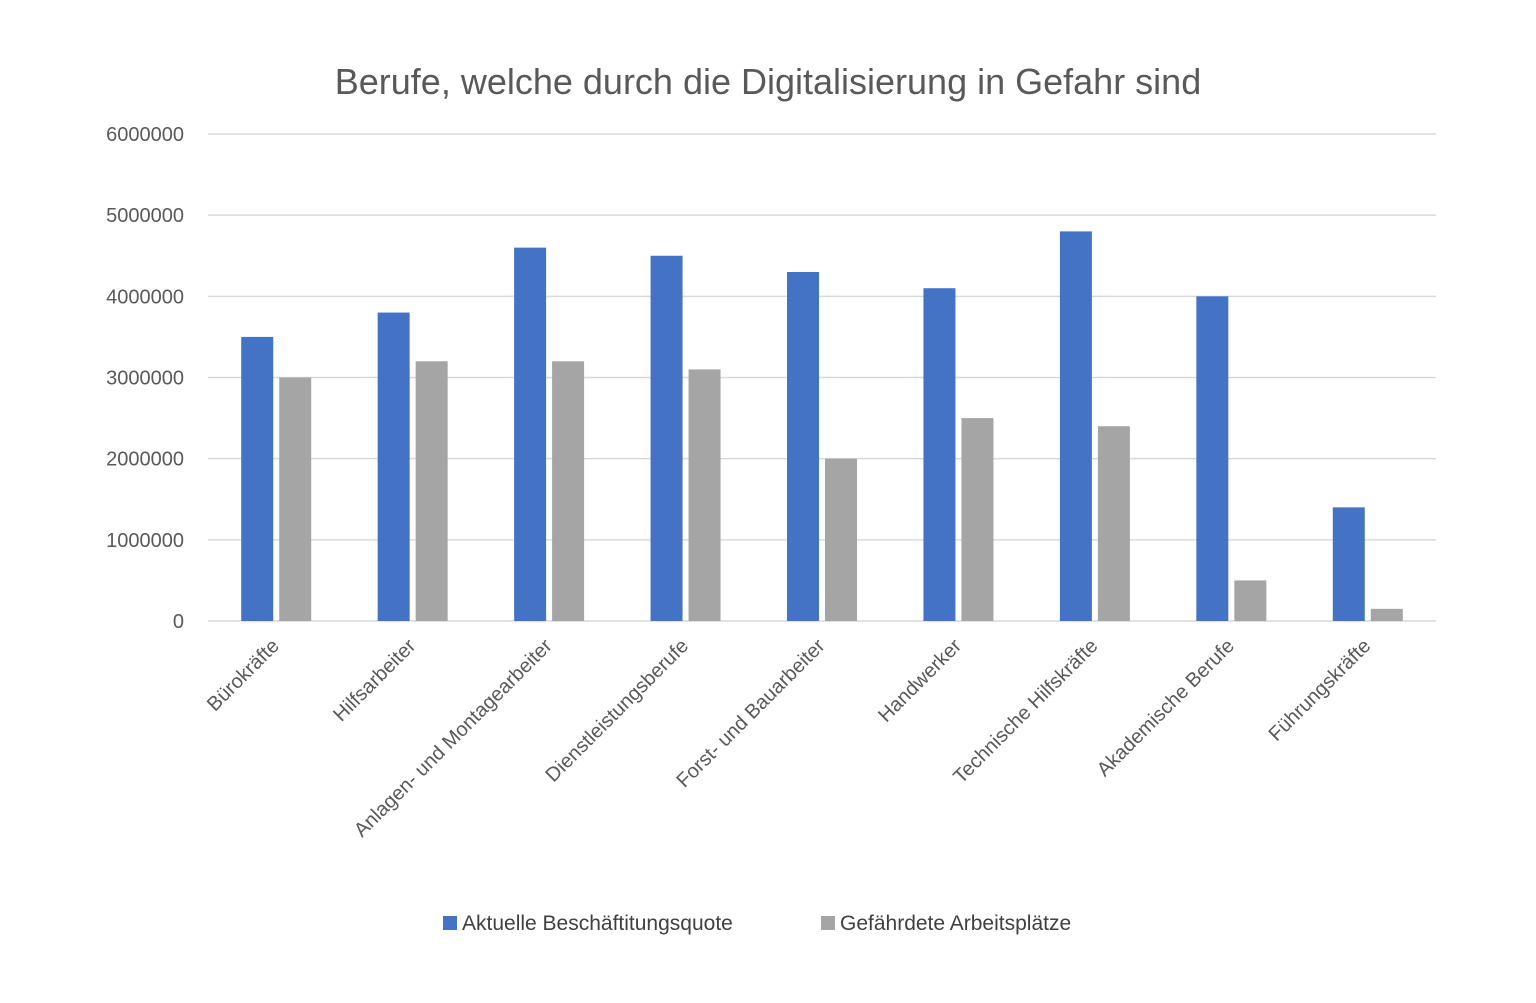  I want to click on x-tick-label: Akademische Berufe, so click(1166, 708).